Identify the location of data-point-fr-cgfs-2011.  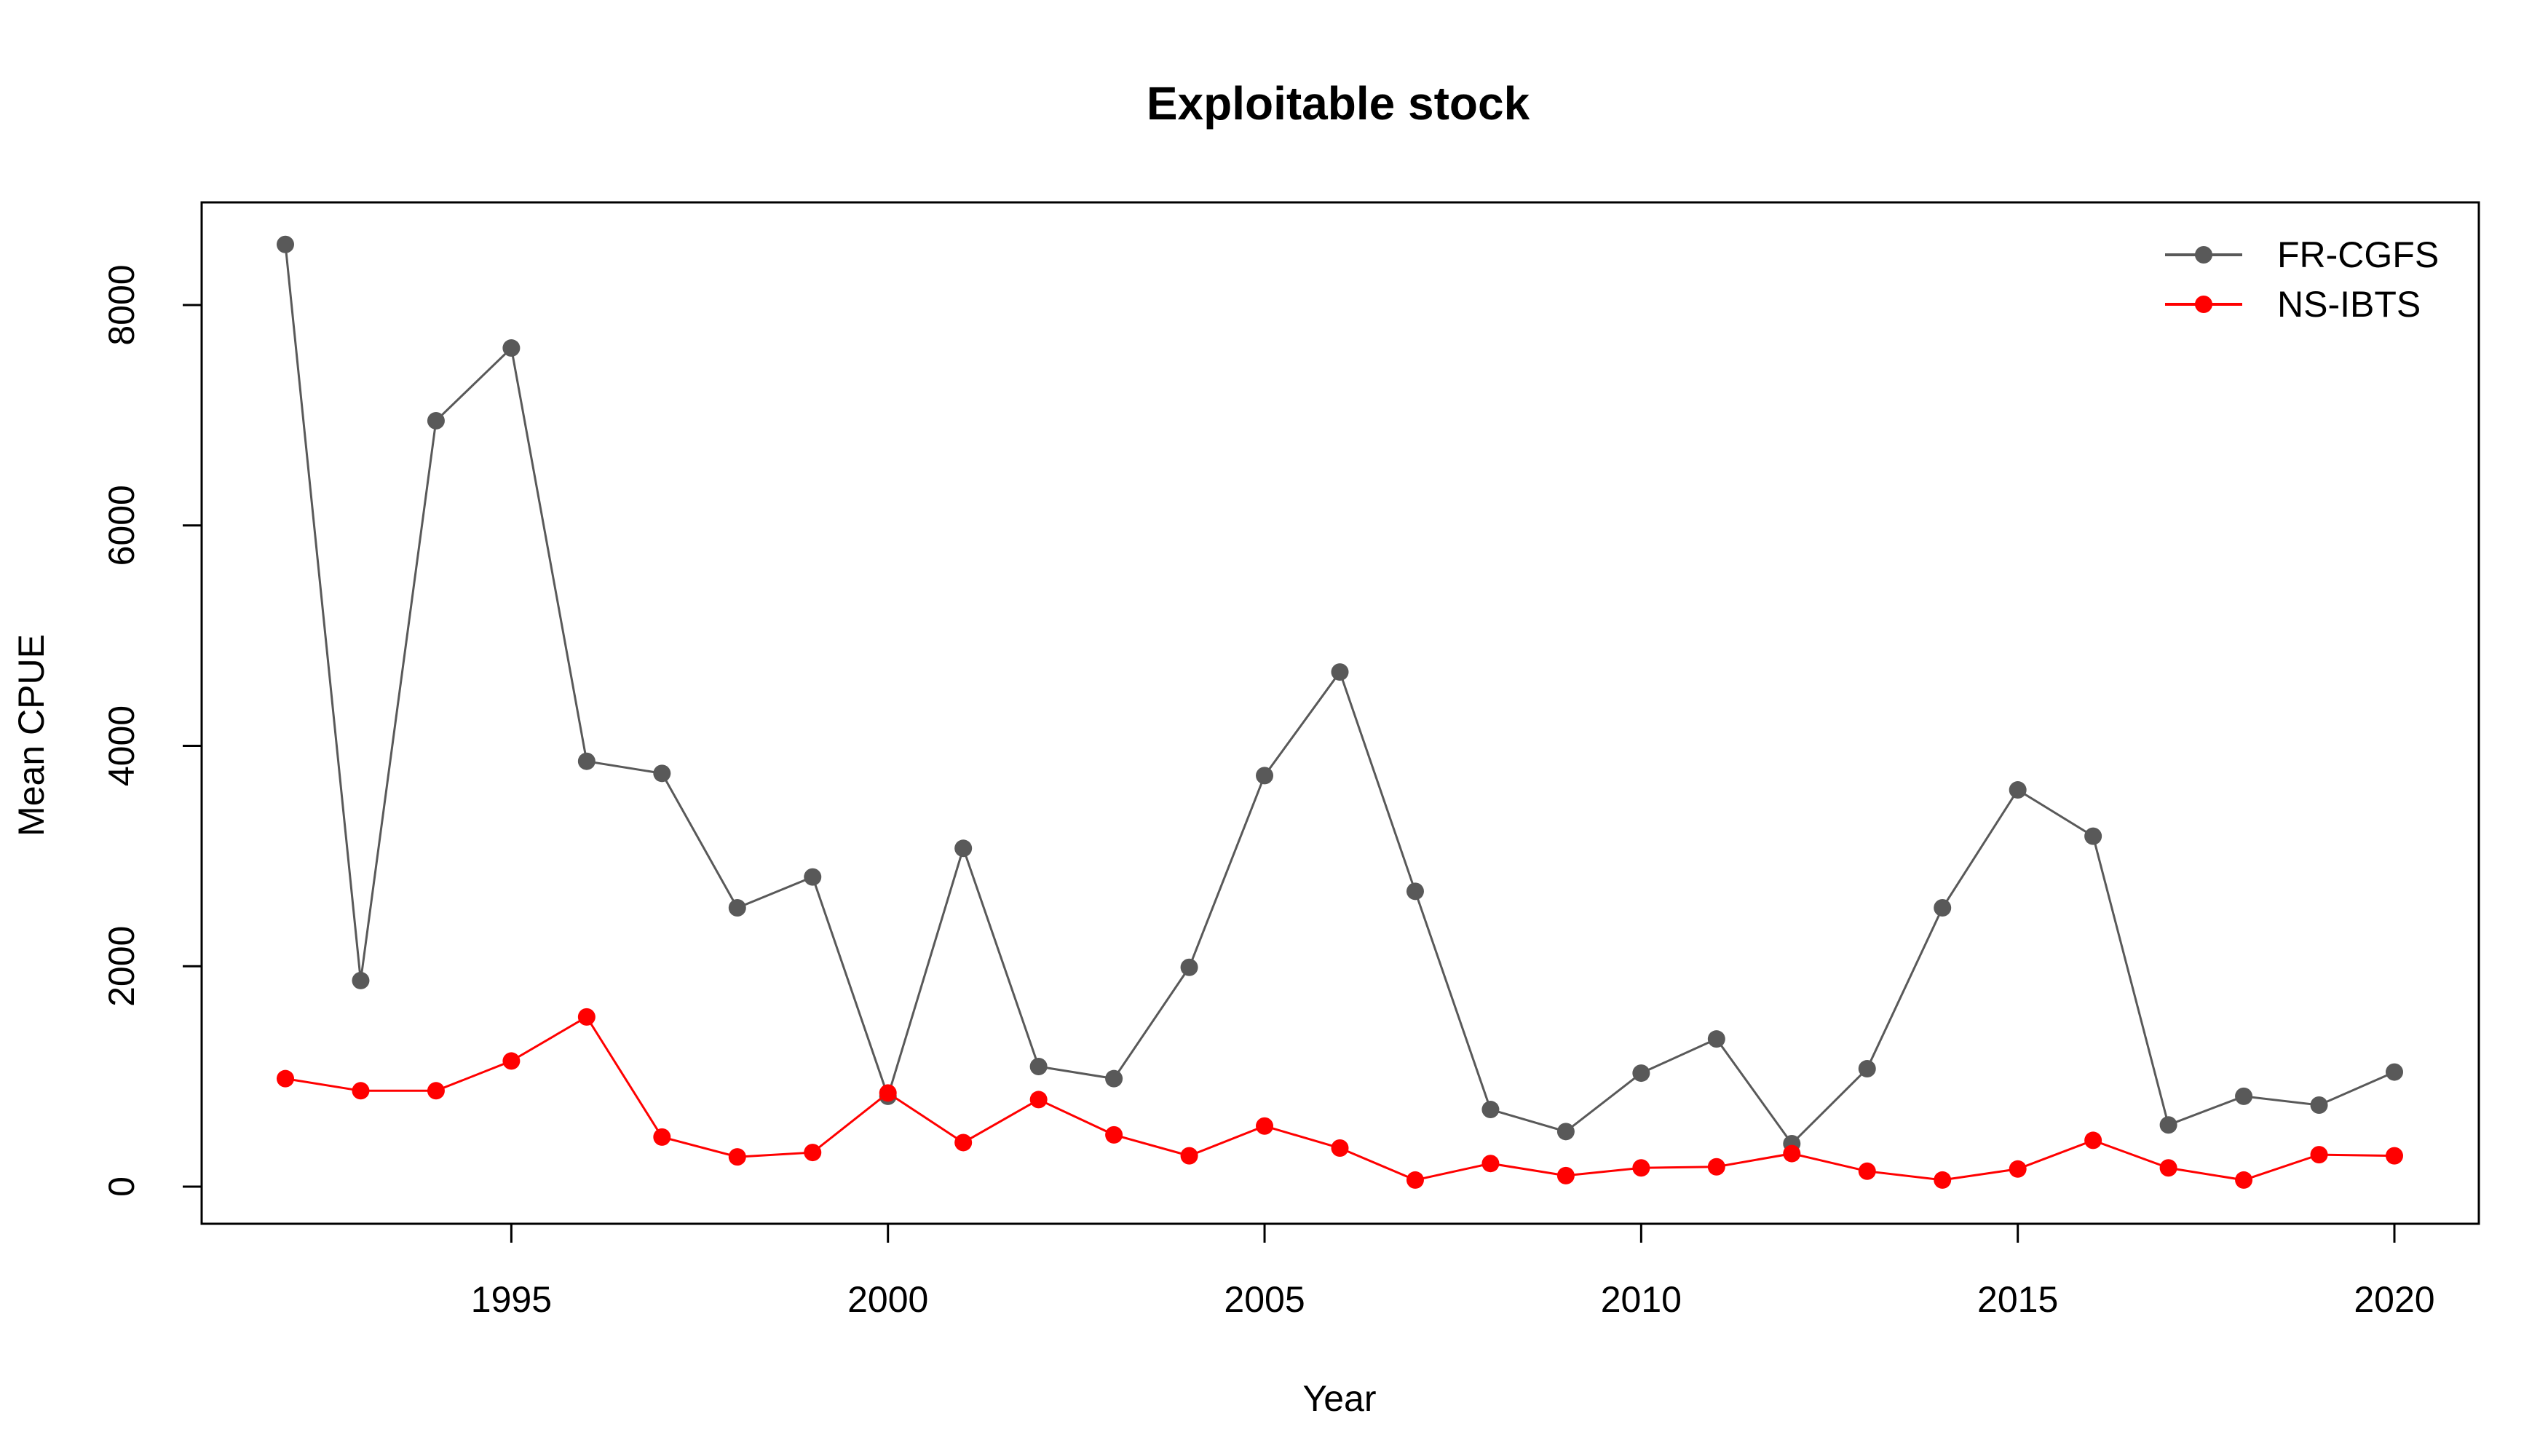
(1716, 1039).